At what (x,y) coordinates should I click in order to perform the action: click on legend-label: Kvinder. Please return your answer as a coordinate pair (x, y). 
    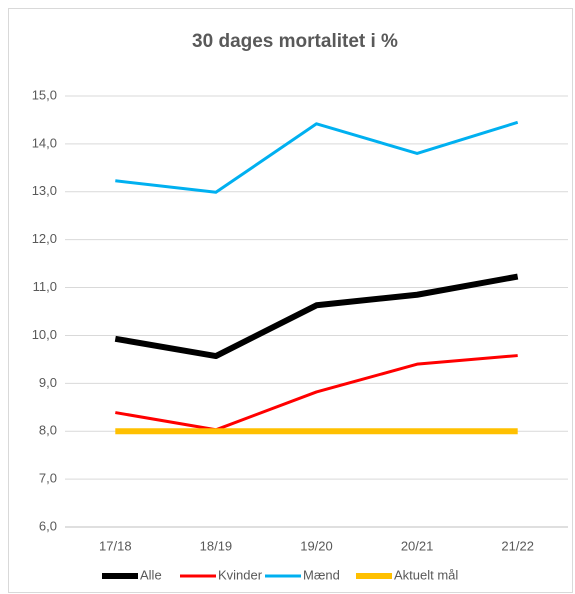
    Looking at the image, I should click on (240, 574).